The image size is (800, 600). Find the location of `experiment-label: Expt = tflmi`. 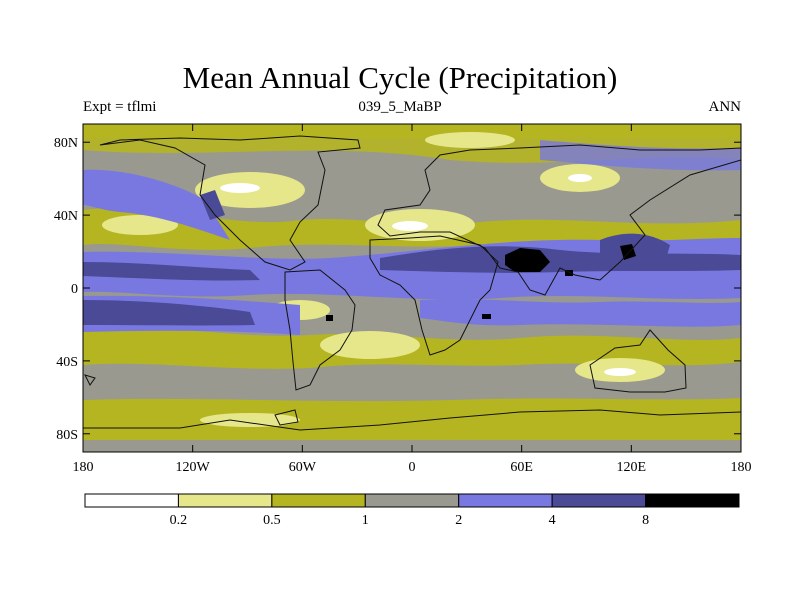

experiment-label: Expt = tflmi is located at coordinates (120, 107).